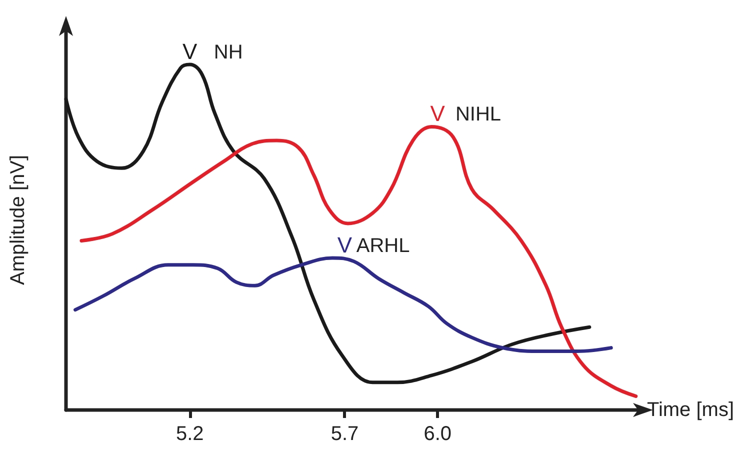  I want to click on series-label: NH, so click(228, 53).